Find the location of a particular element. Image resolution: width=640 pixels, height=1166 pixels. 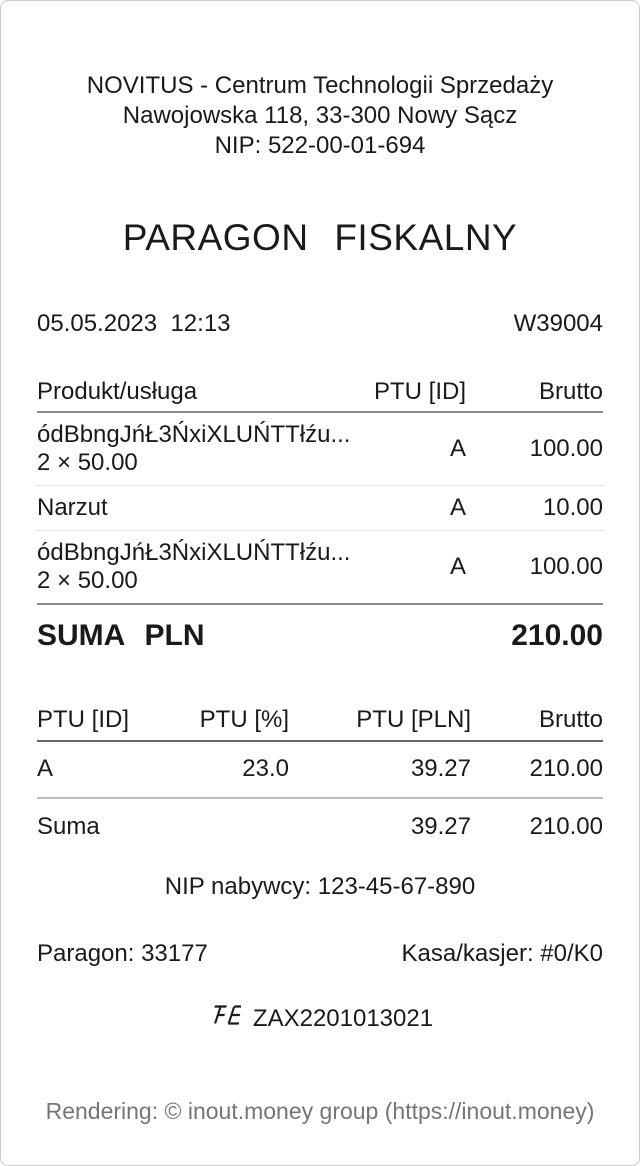

items-table-header: Produkt/usługa PTU [ID] Brutto is located at coordinates (320, 395).